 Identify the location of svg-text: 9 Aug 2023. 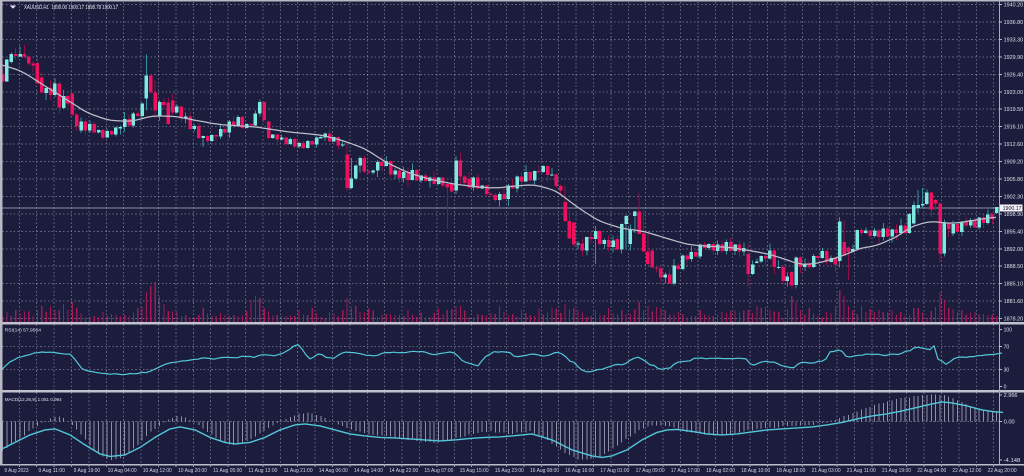
(16, 471).